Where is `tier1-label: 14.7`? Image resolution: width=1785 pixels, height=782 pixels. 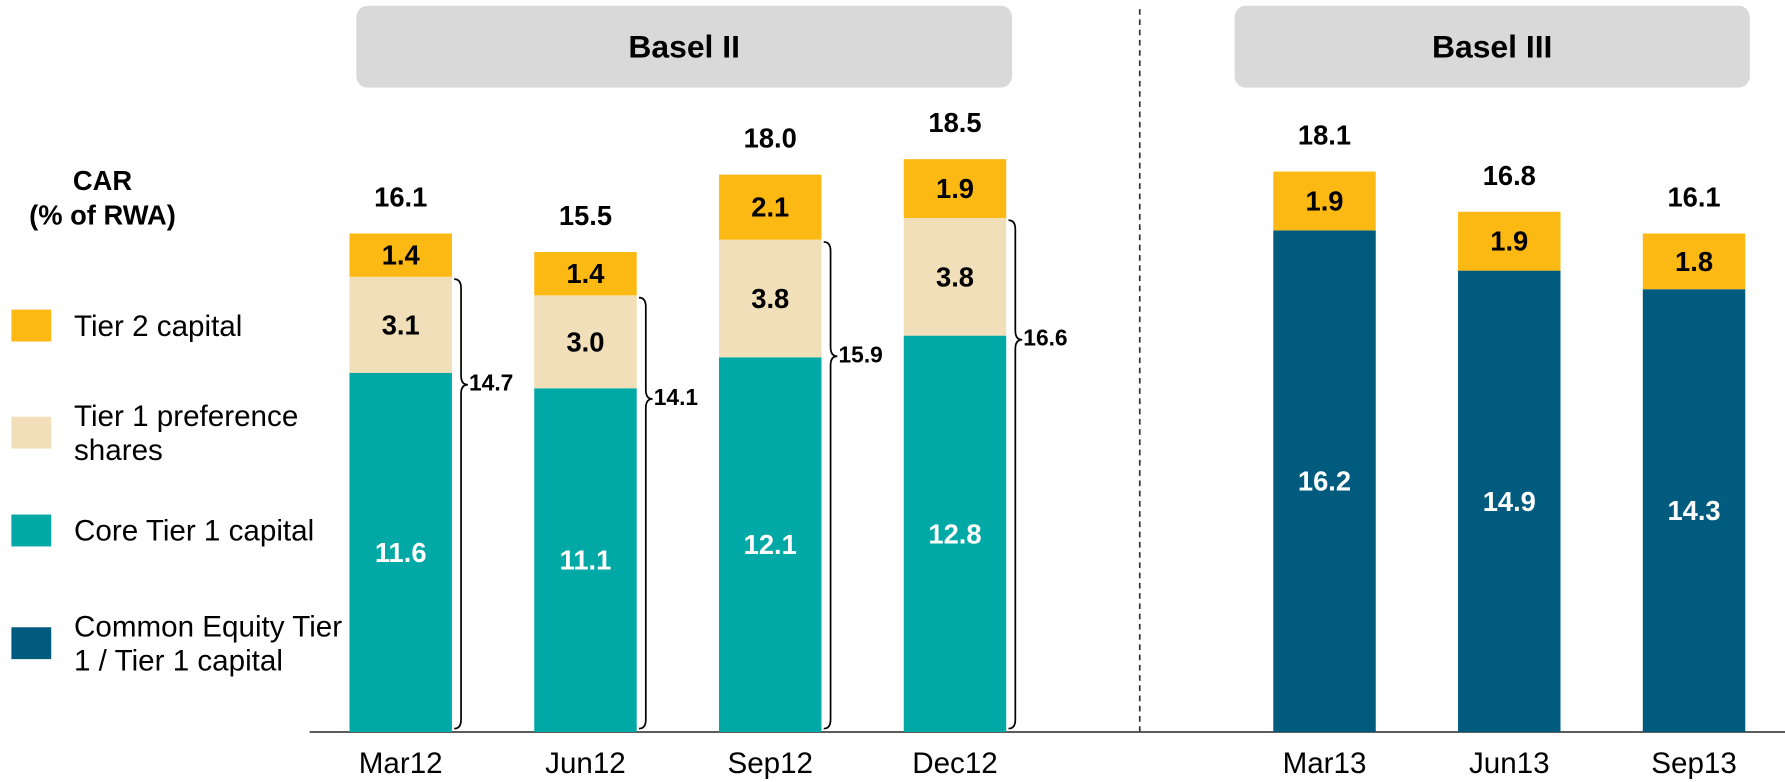 tier1-label: 14.7 is located at coordinates (491, 383).